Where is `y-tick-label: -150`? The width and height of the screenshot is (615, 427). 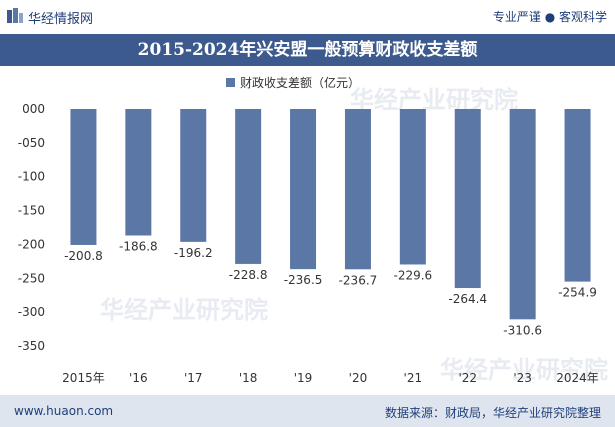 y-tick-label: -150 is located at coordinates (31, 211).